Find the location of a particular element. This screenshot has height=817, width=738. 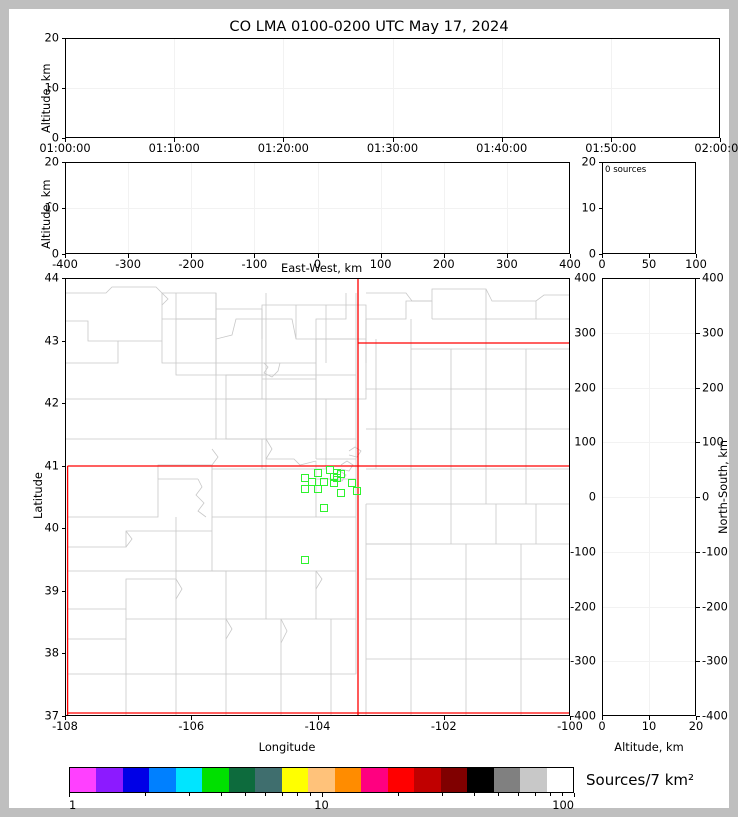

map-xticklabel: -100 is located at coordinates (570, 726).